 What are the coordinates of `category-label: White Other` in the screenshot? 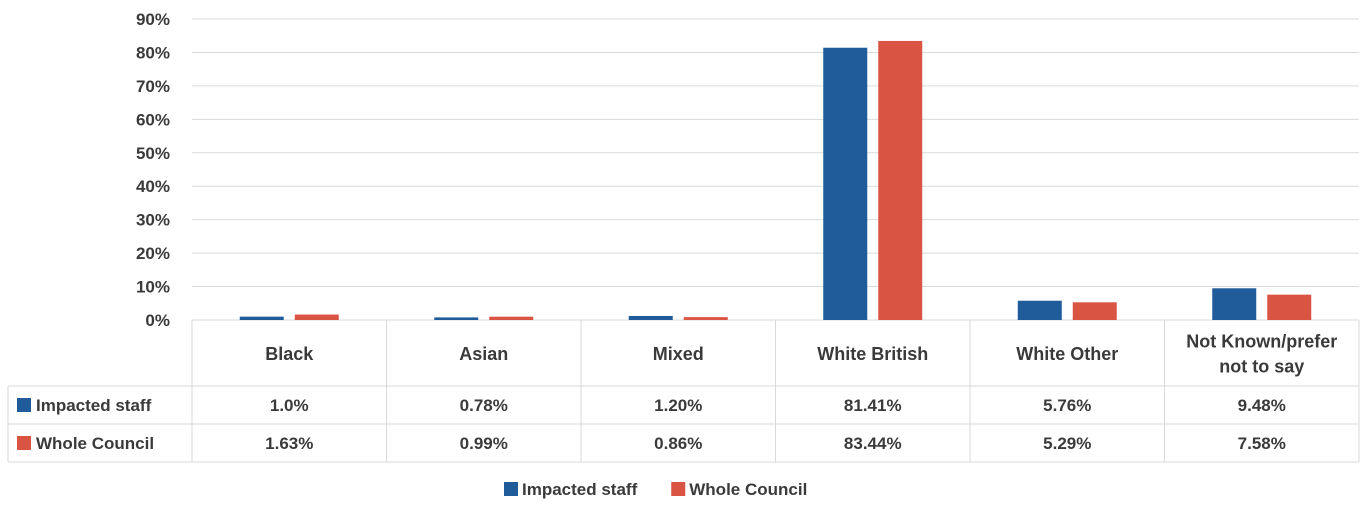 It's located at (1067, 354).